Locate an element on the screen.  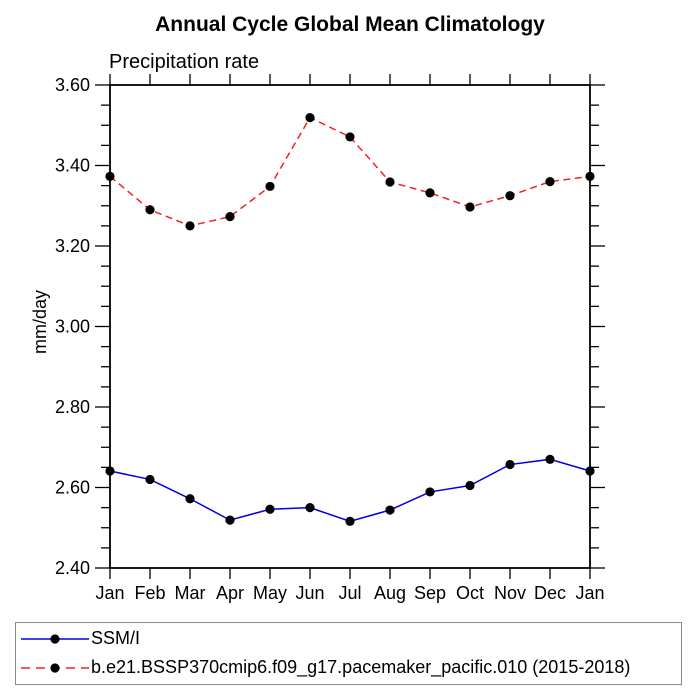
legend-sample-solid-line is located at coordinates (55, 638).